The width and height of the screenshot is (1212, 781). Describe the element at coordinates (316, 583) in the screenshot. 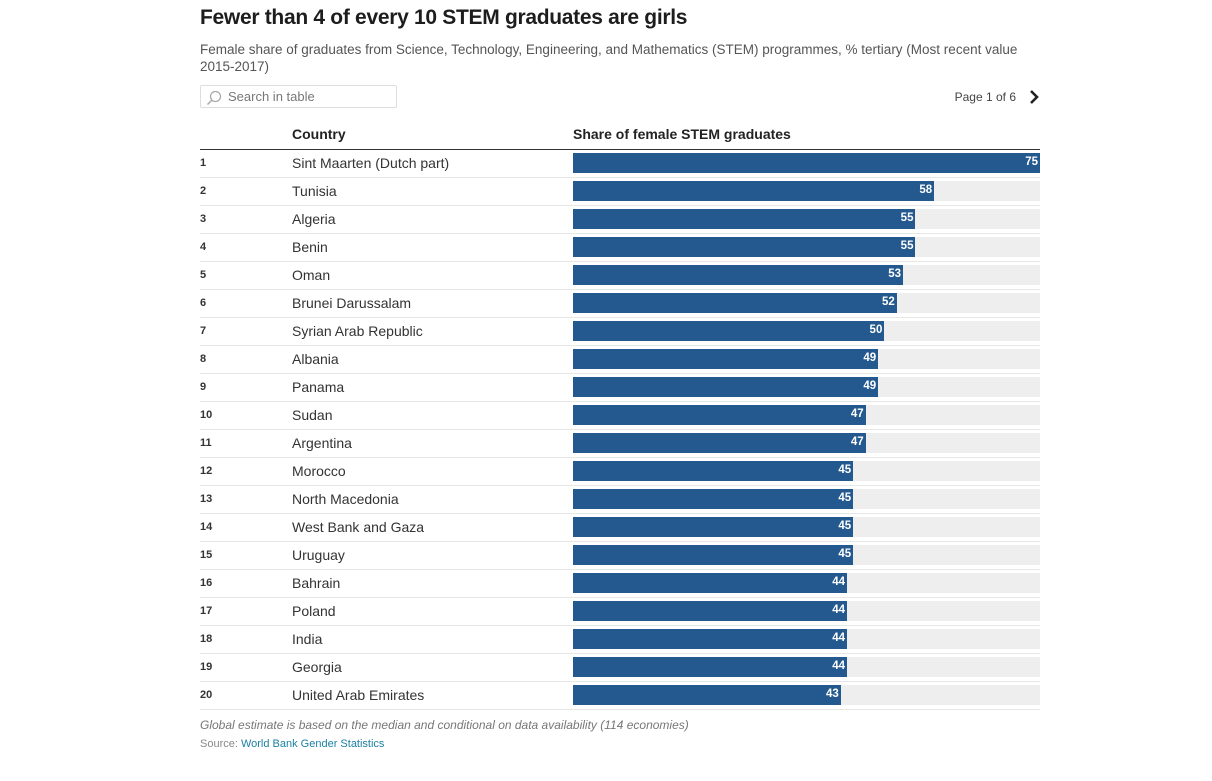

I see `country-cell: Bahrain` at that location.